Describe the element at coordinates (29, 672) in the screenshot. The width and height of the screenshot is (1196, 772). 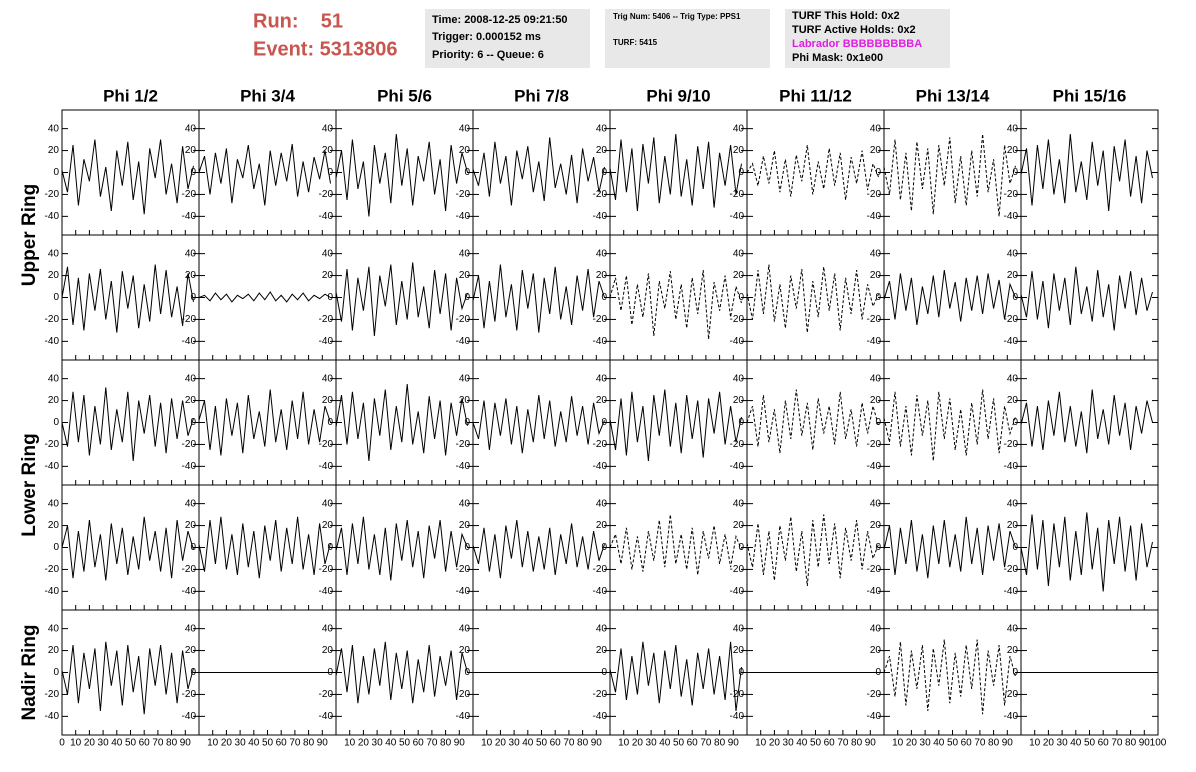
I see `row-label: Nadir Ring` at that location.